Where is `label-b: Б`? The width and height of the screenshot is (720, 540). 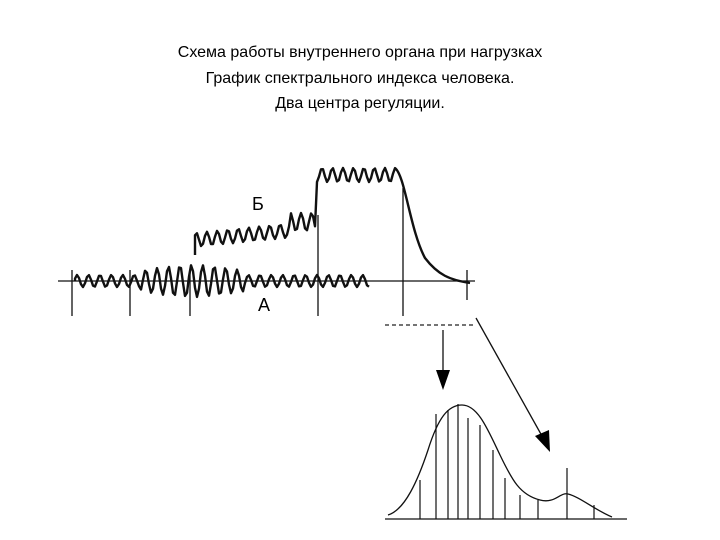
label-b: Б is located at coordinates (258, 204).